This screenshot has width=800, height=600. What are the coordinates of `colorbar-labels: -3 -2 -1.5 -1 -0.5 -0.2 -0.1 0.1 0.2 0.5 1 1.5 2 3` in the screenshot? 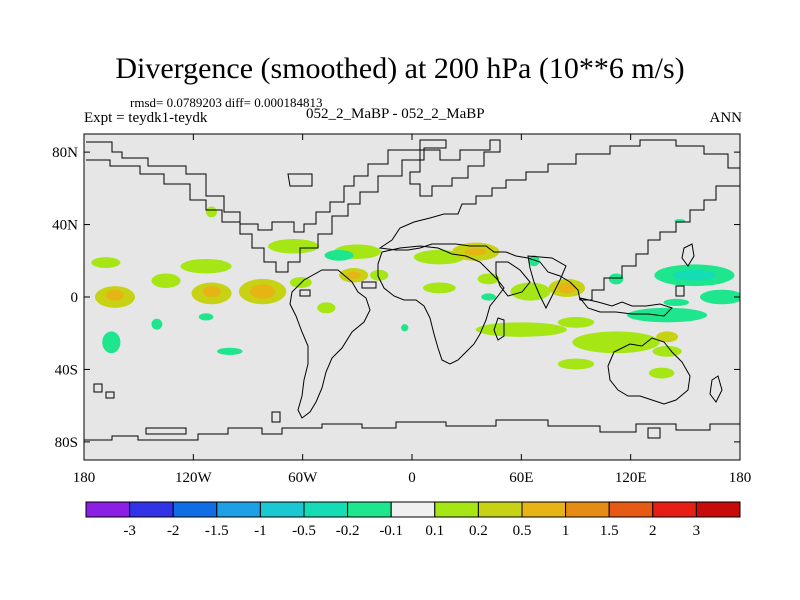 It's located at (411, 531).